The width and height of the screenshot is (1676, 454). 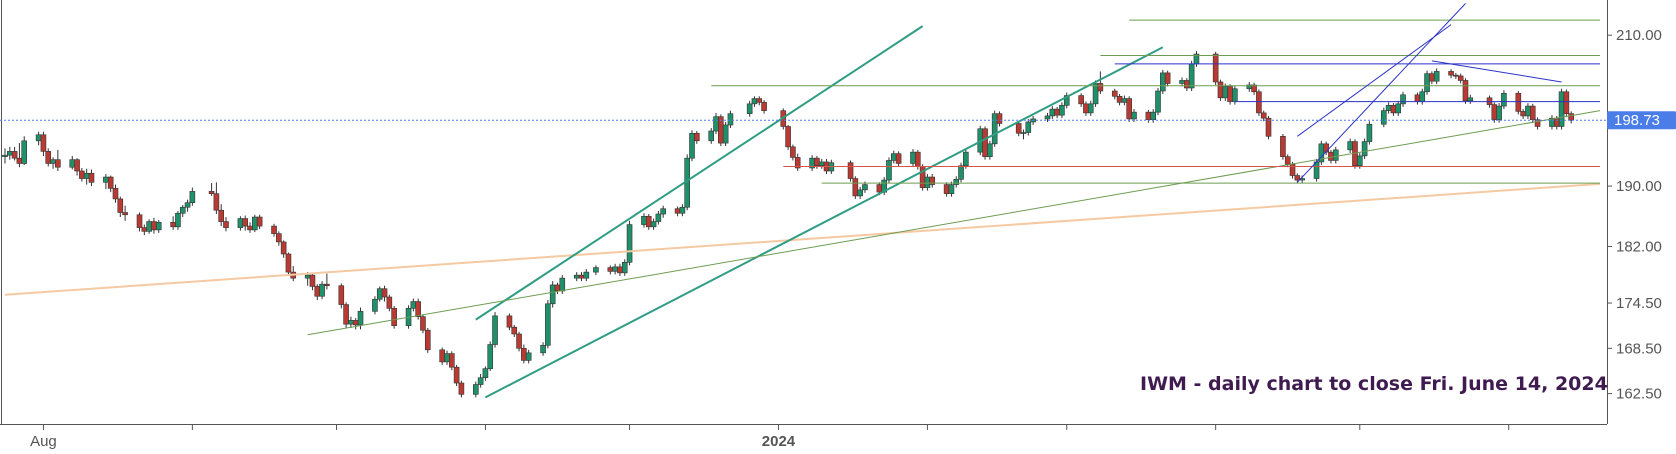 I want to click on price-tick-label: 182.00, so click(x=1639, y=246).